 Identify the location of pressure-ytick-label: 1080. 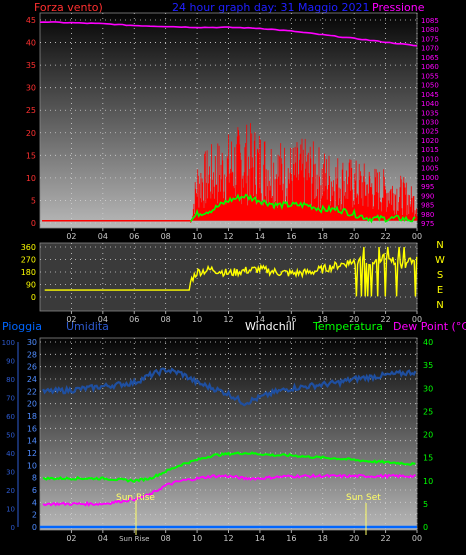
(430, 30).